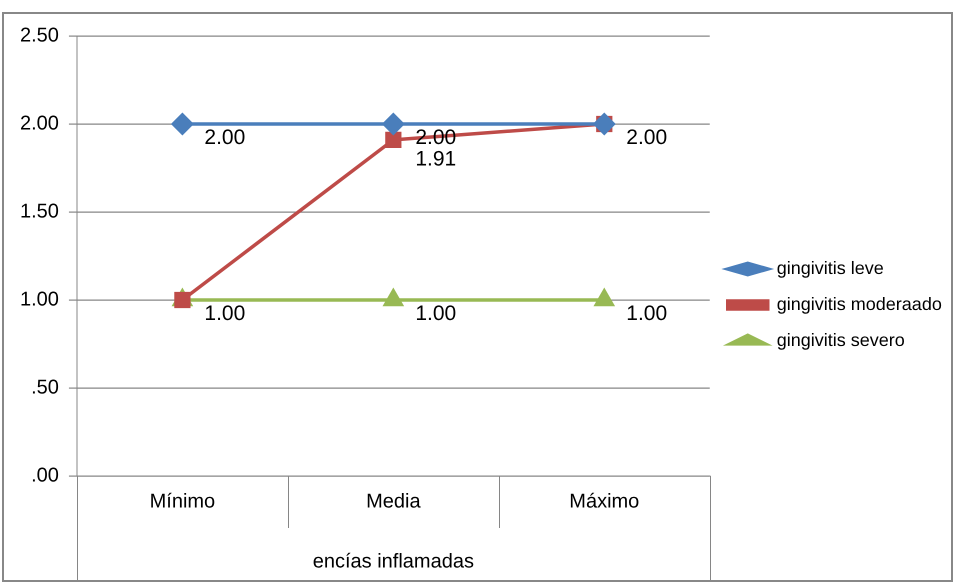 This screenshot has width=957, height=584. What do you see at coordinates (39, 299) in the screenshot?
I see `y-tick-label: 1.00` at bounding box center [39, 299].